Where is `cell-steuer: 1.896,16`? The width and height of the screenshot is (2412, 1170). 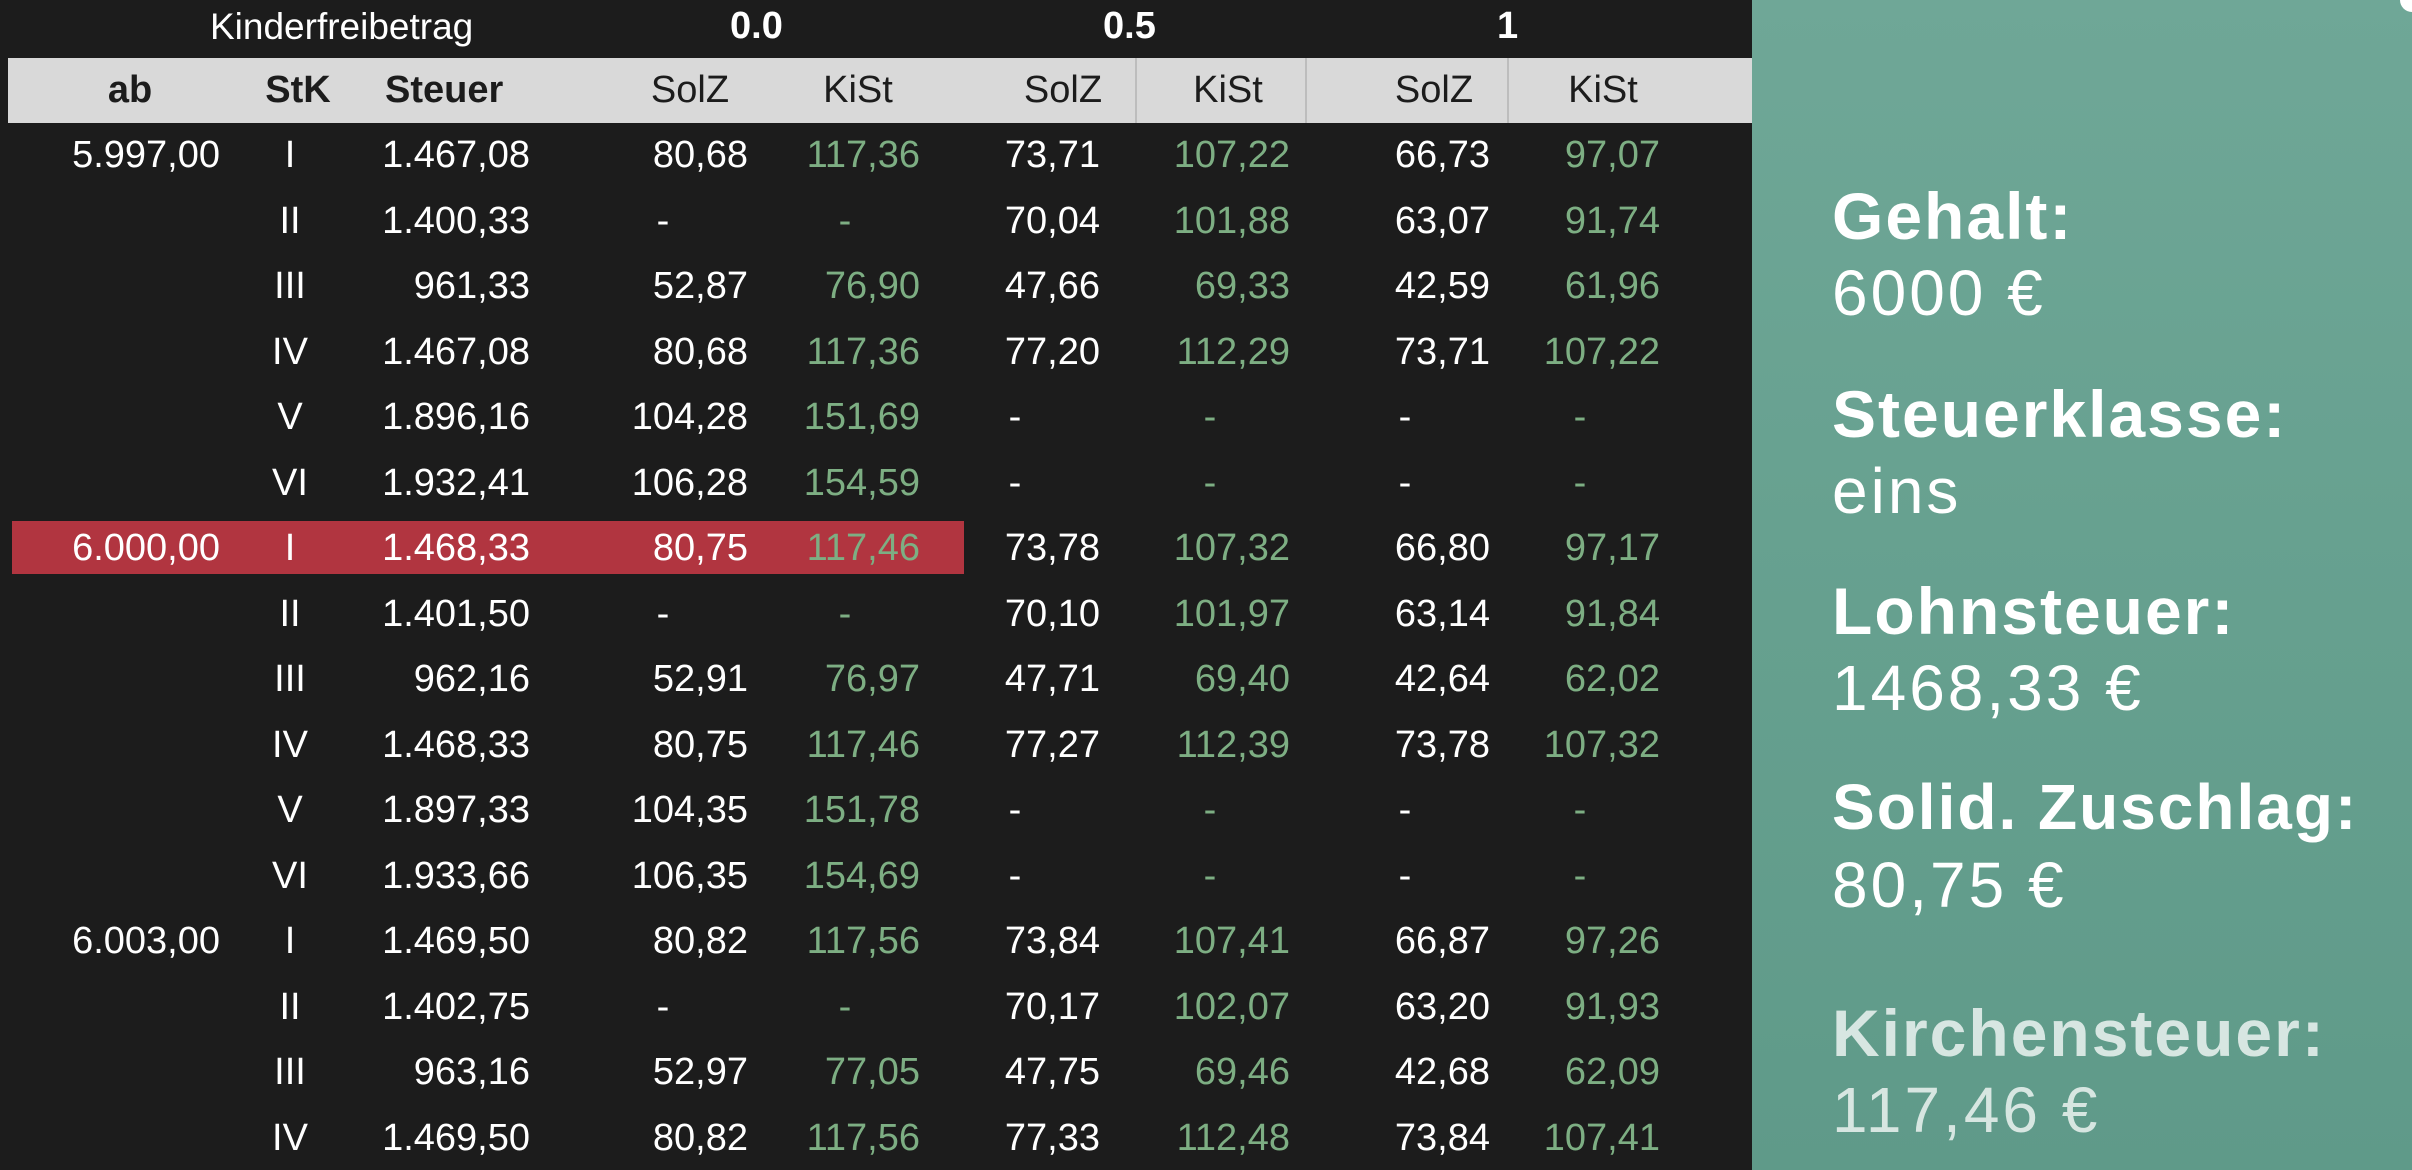
cell-steuer: 1.896,16 is located at coordinates (456, 417).